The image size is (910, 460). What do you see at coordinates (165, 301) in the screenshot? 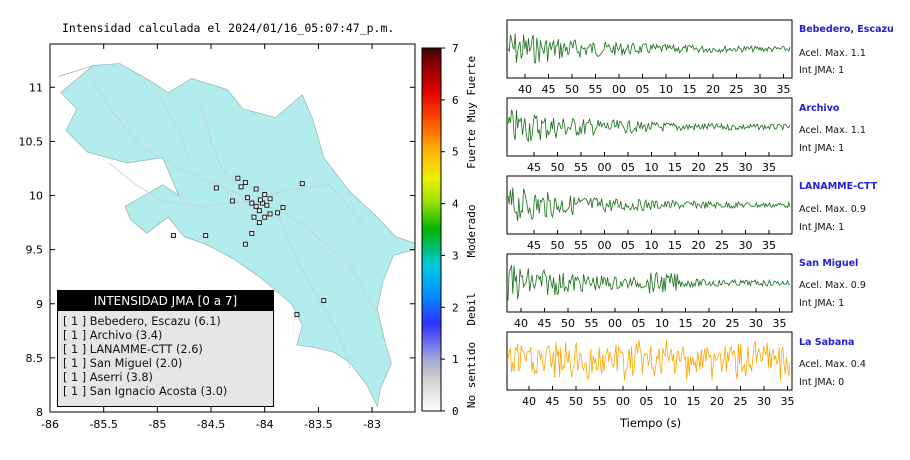
I see `legend-title: INTENSIDAD JMA [0 a 7]` at bounding box center [165, 301].